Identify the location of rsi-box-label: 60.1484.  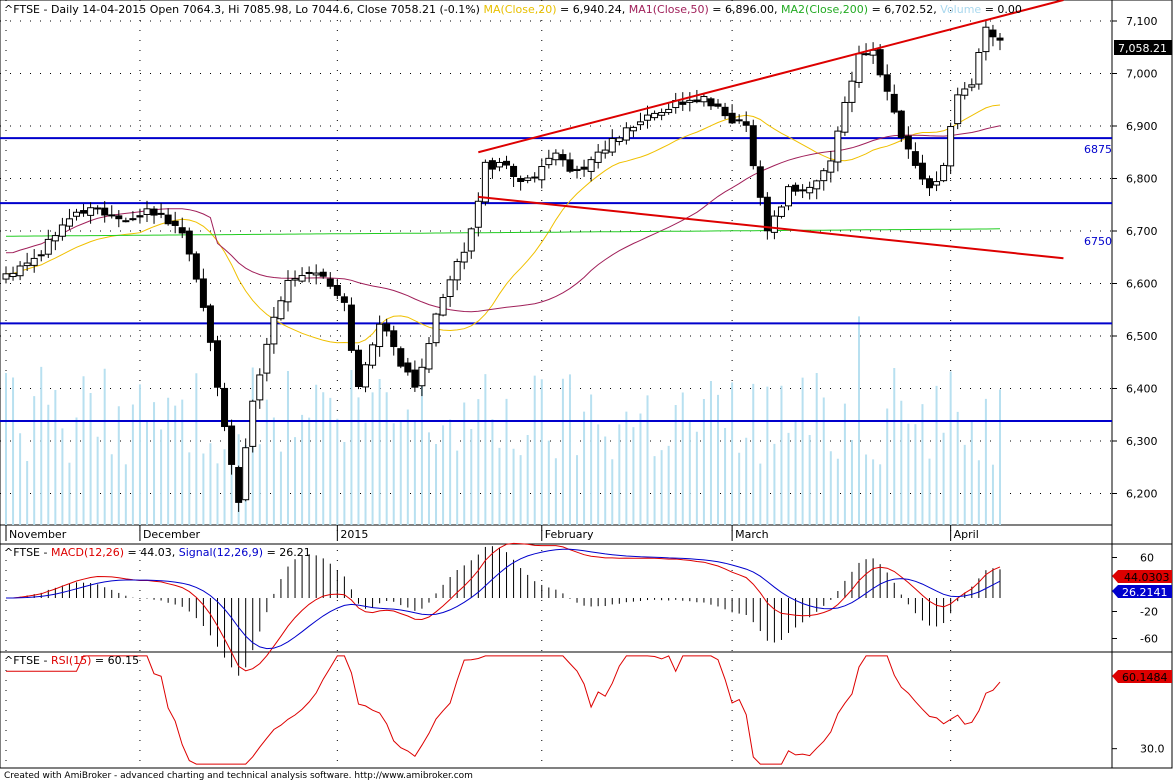
(1145, 677).